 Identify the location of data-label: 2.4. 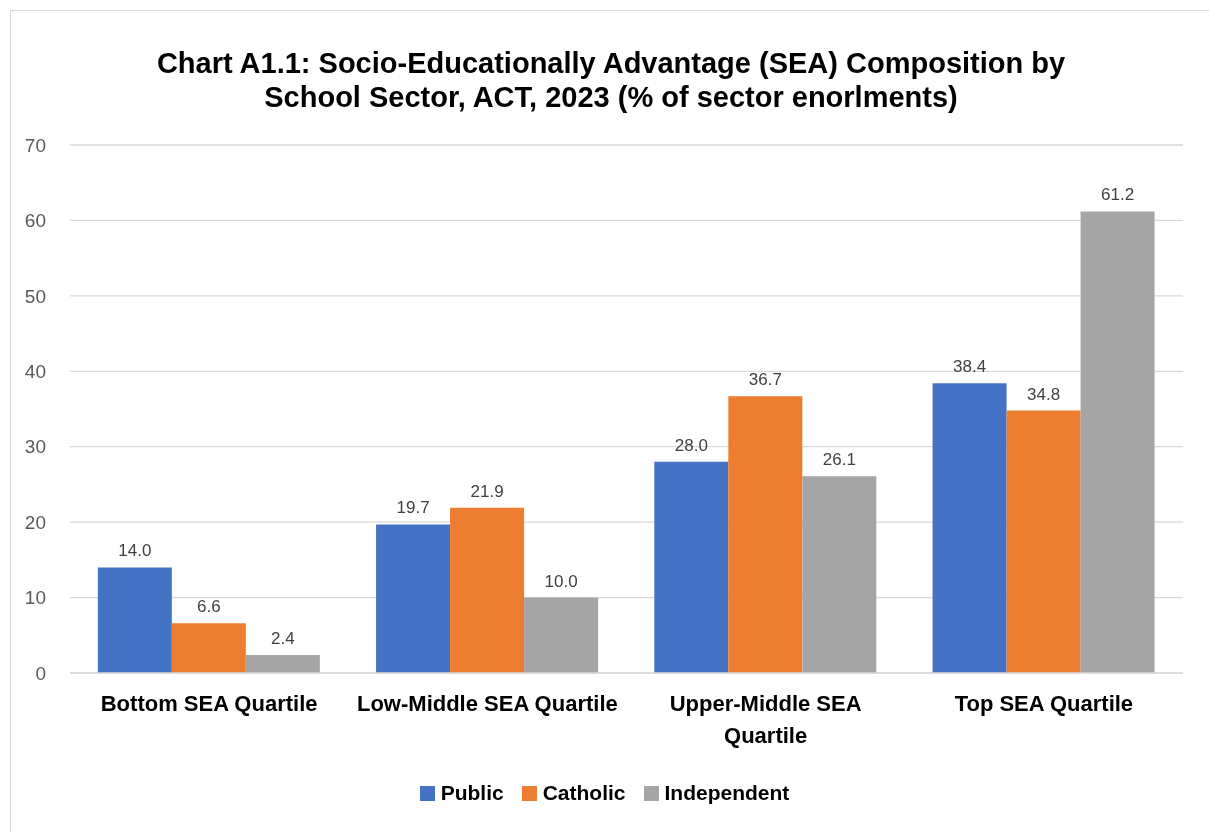
(283, 638).